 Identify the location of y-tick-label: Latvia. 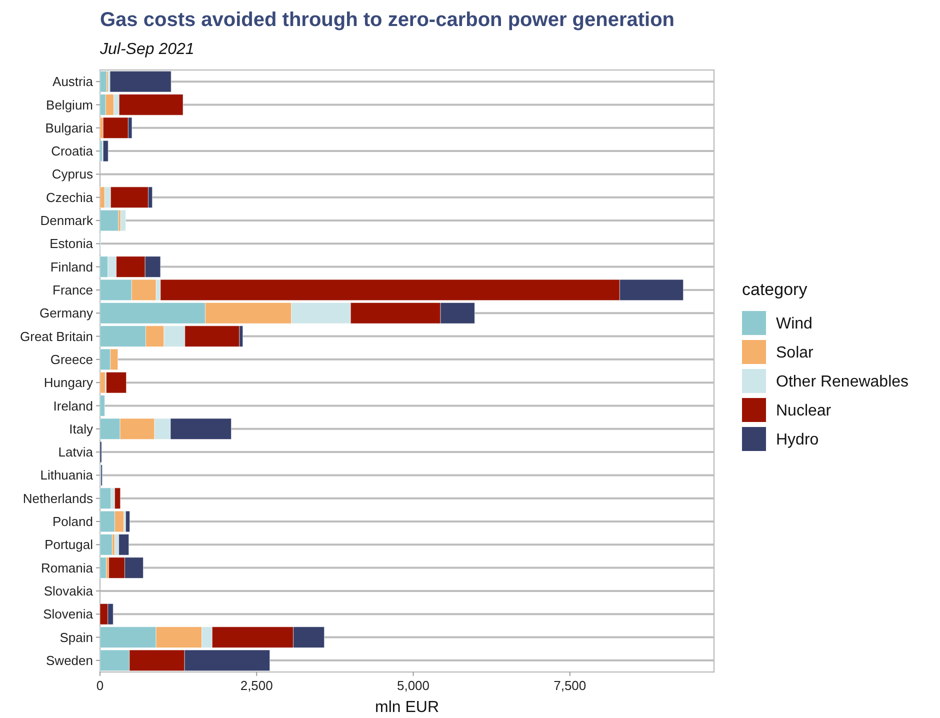
(76, 452).